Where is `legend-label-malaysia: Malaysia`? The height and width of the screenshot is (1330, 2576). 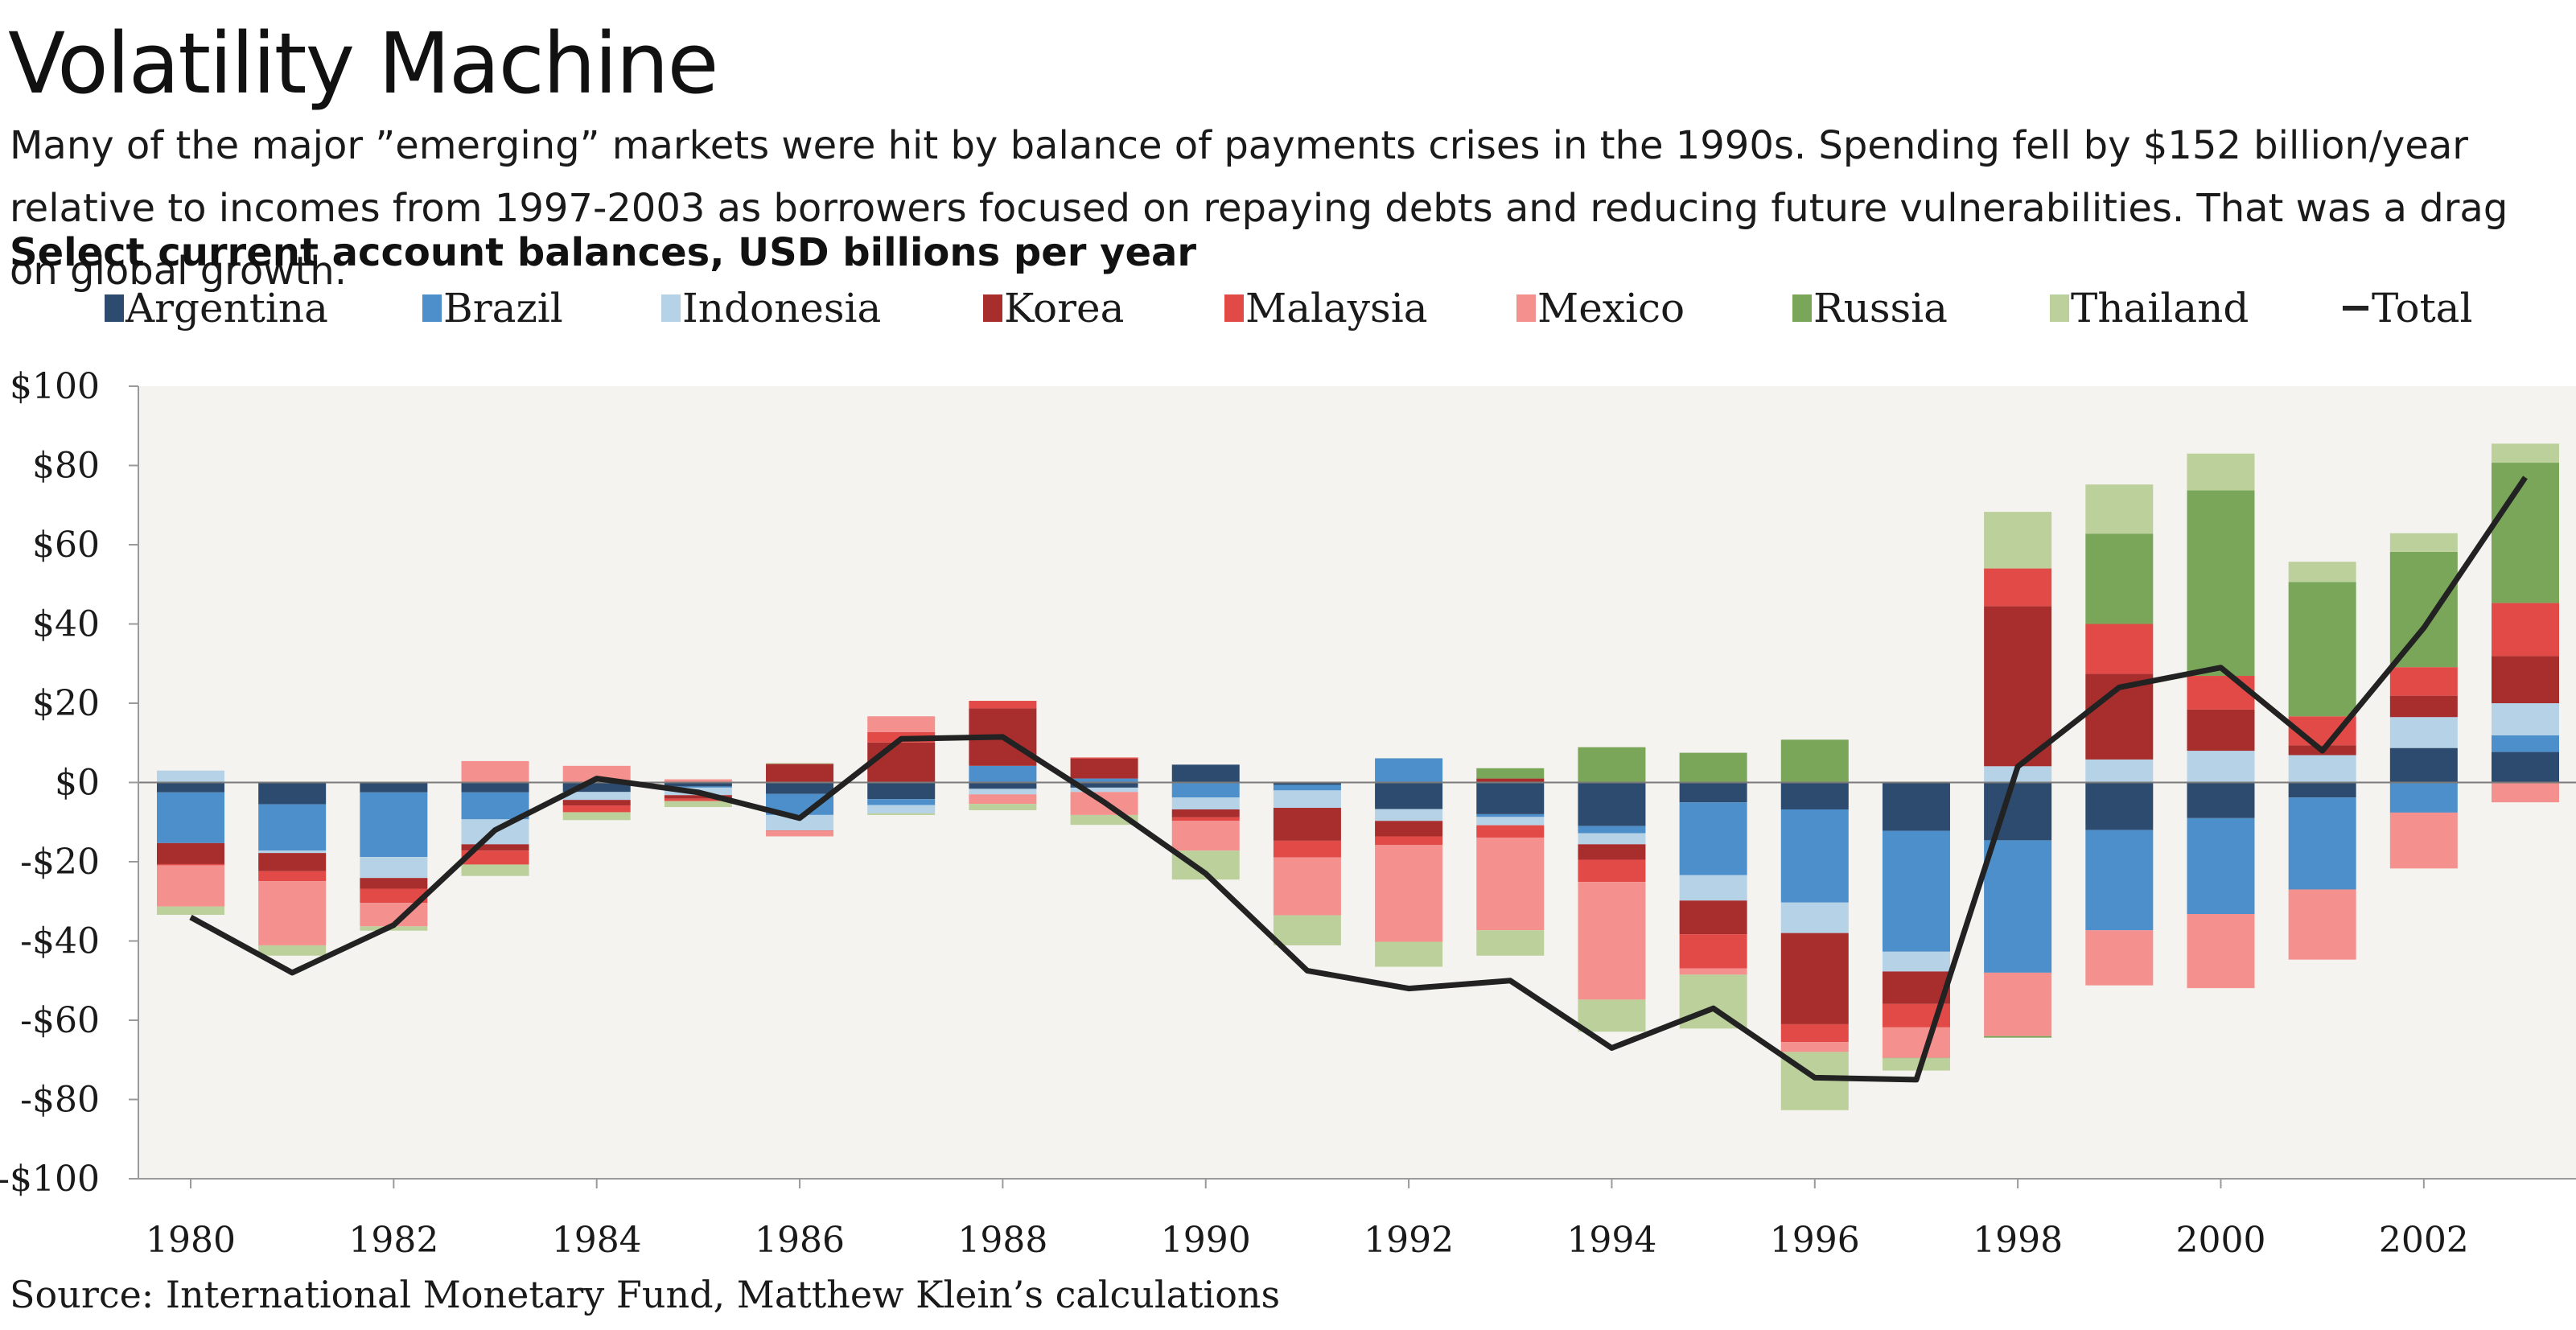
legend-label-malaysia: Malaysia is located at coordinates (1336, 308).